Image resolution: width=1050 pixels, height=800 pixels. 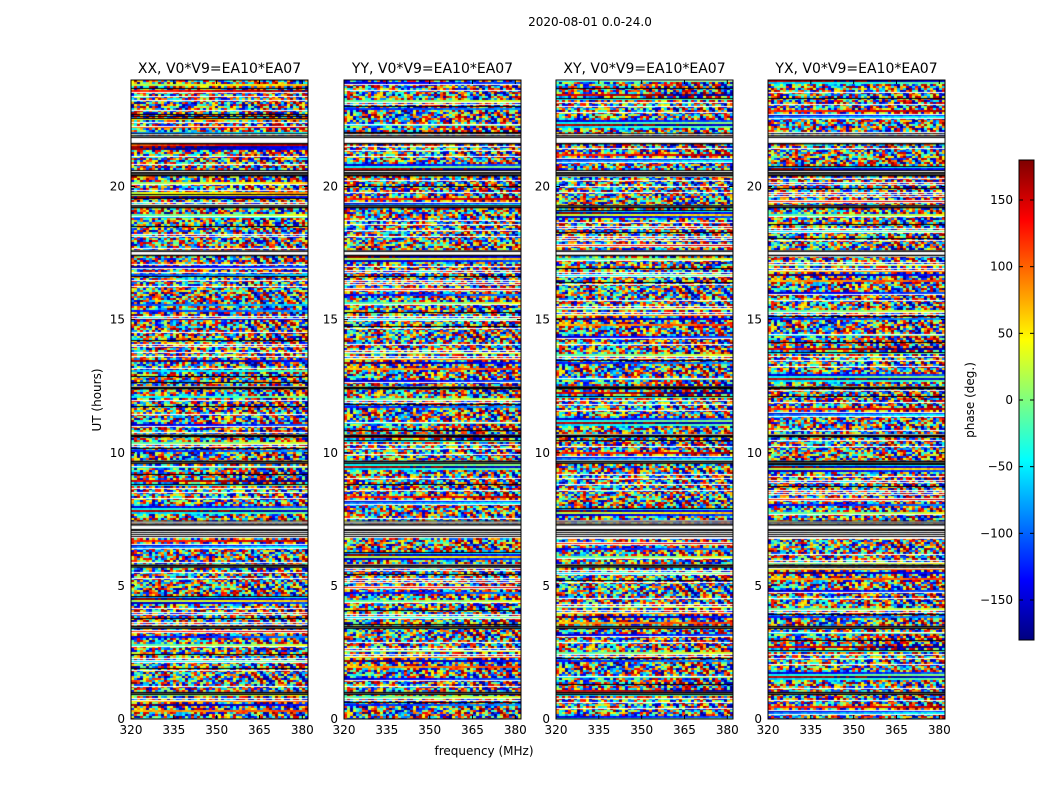 I want to click on x-axis-label: frequency (MHz), so click(x=483, y=751).